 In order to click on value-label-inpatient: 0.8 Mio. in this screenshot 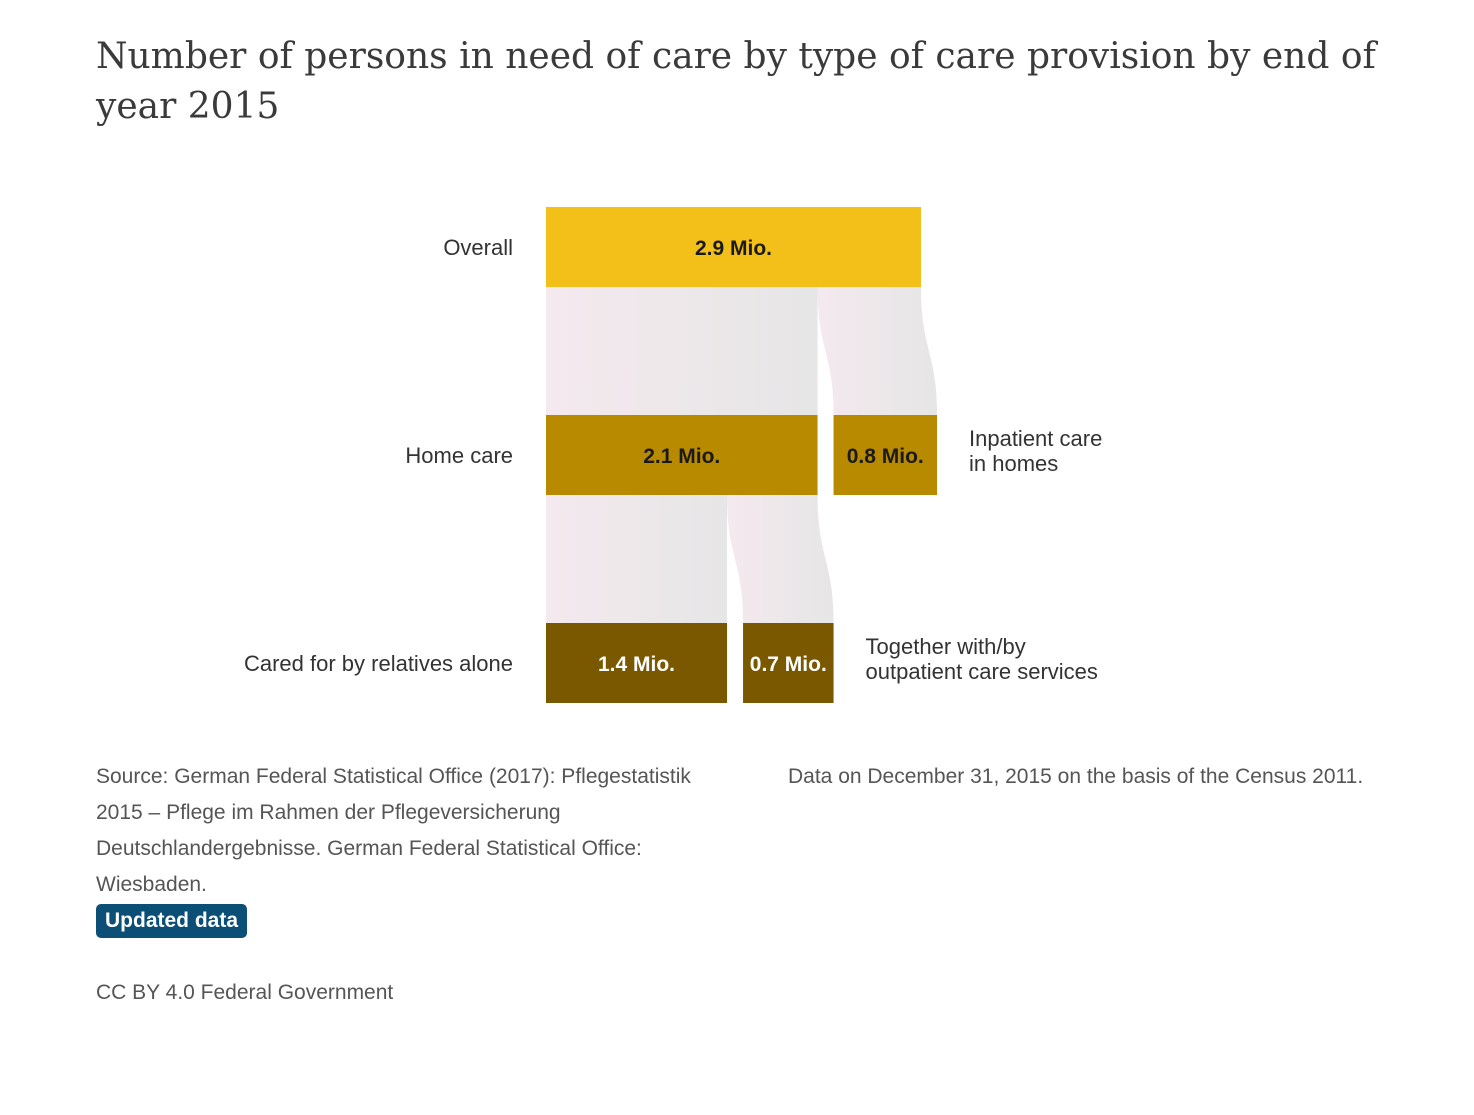, I will do `click(885, 456)`.